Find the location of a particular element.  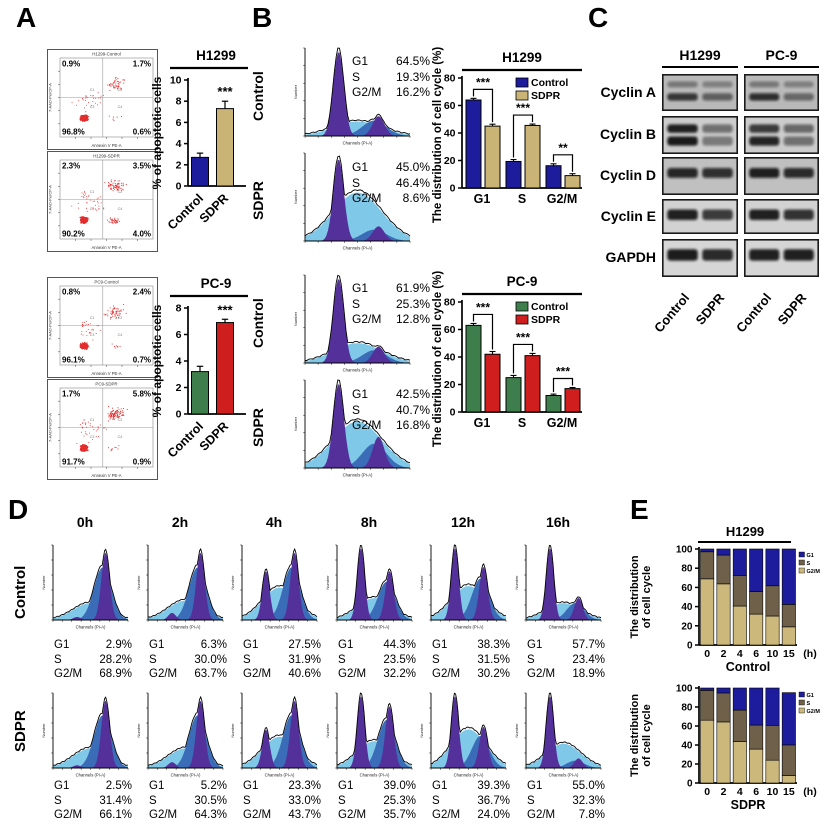

stat-value: 30.0% is located at coordinates (210, 659).